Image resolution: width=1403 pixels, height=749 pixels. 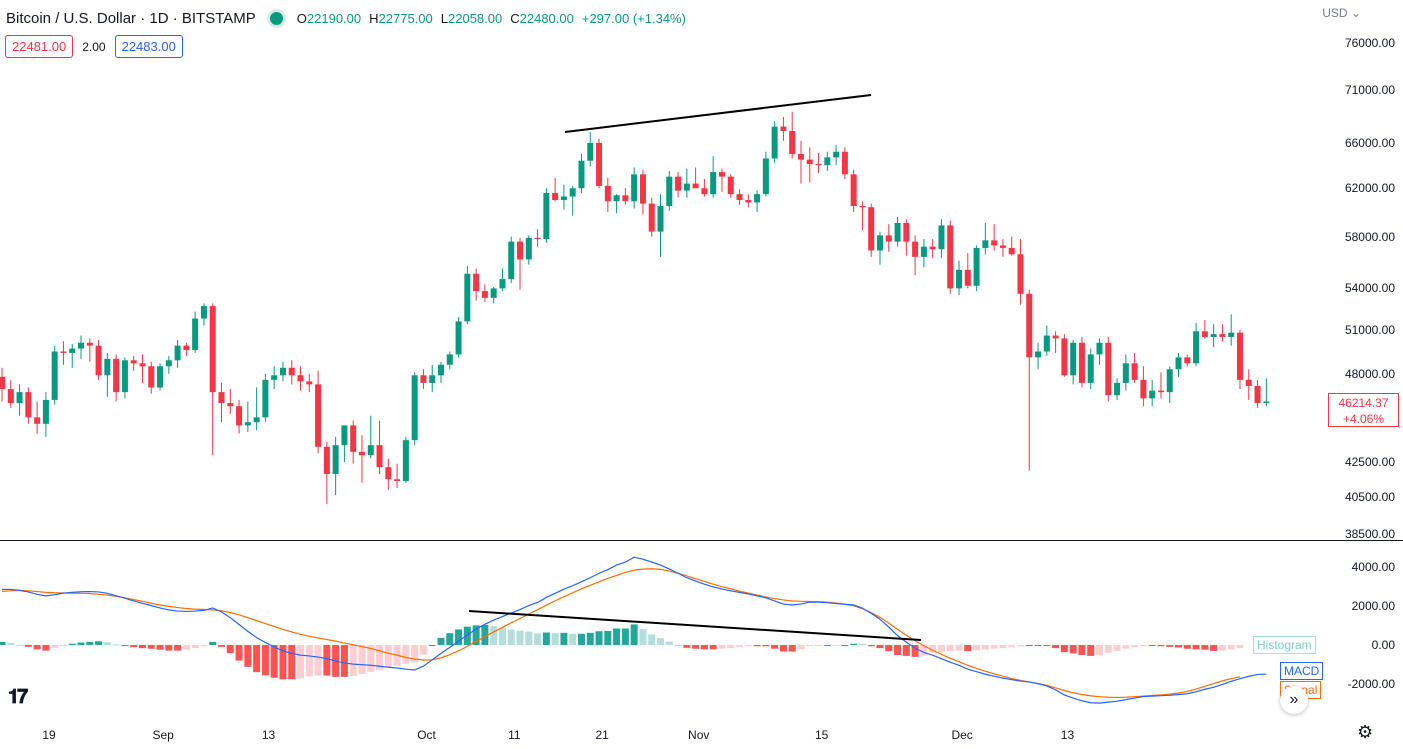 I want to click on trend-line-macd, so click(x=695, y=625).